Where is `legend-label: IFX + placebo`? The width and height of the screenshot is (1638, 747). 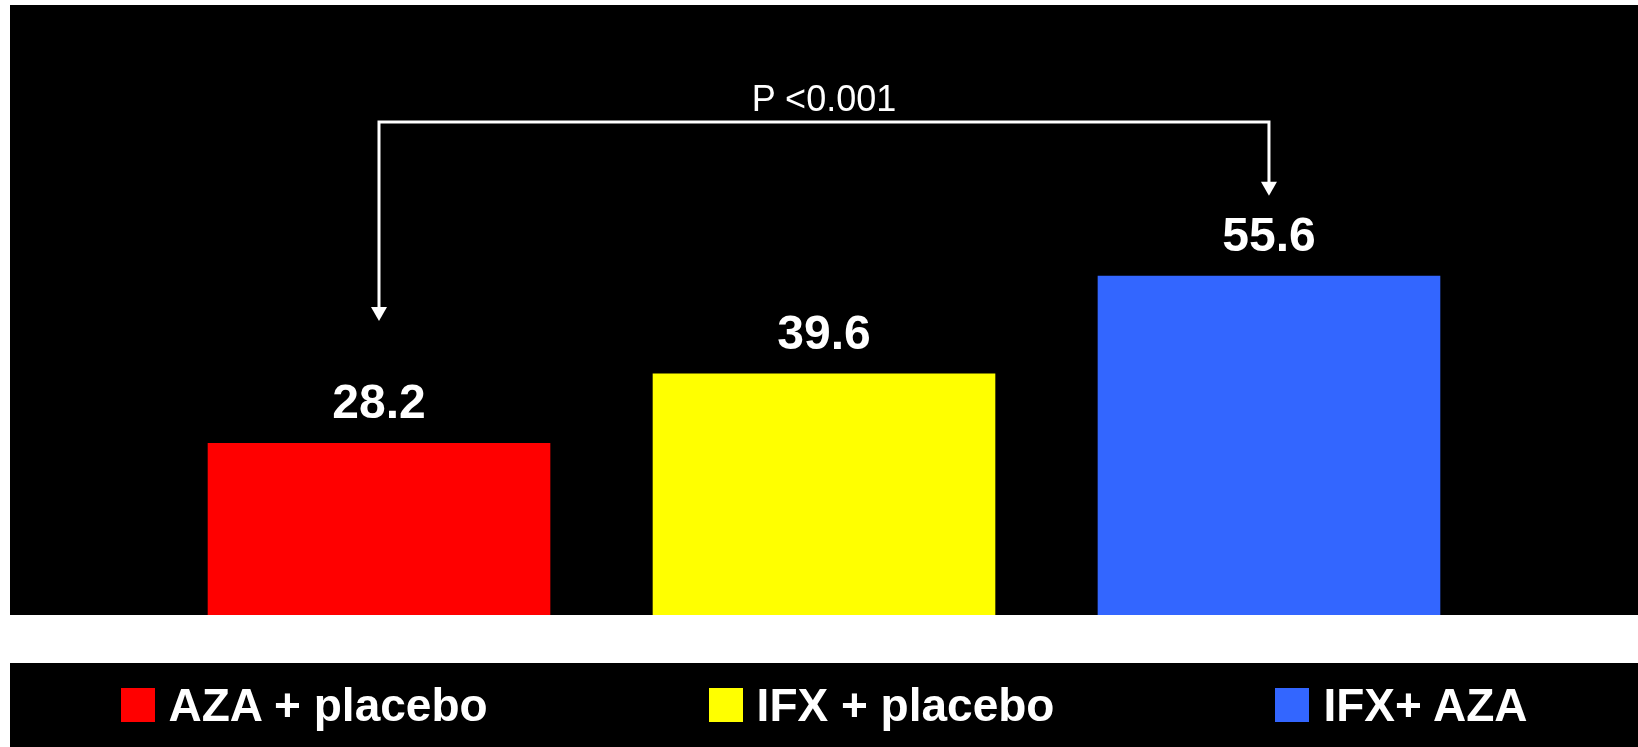
legend-label: IFX + placebo is located at coordinates (905, 705).